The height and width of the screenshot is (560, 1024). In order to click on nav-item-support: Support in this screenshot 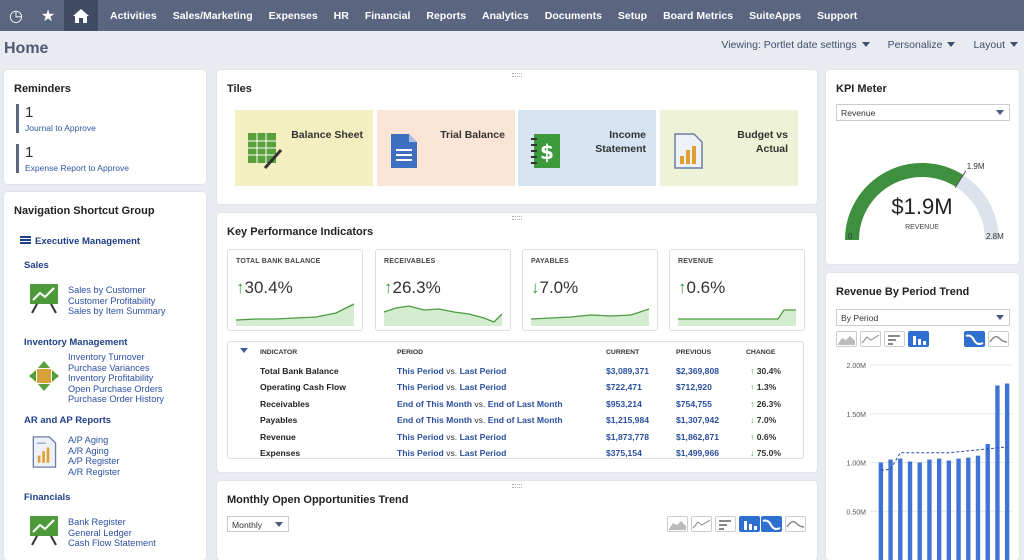, I will do `click(837, 15)`.